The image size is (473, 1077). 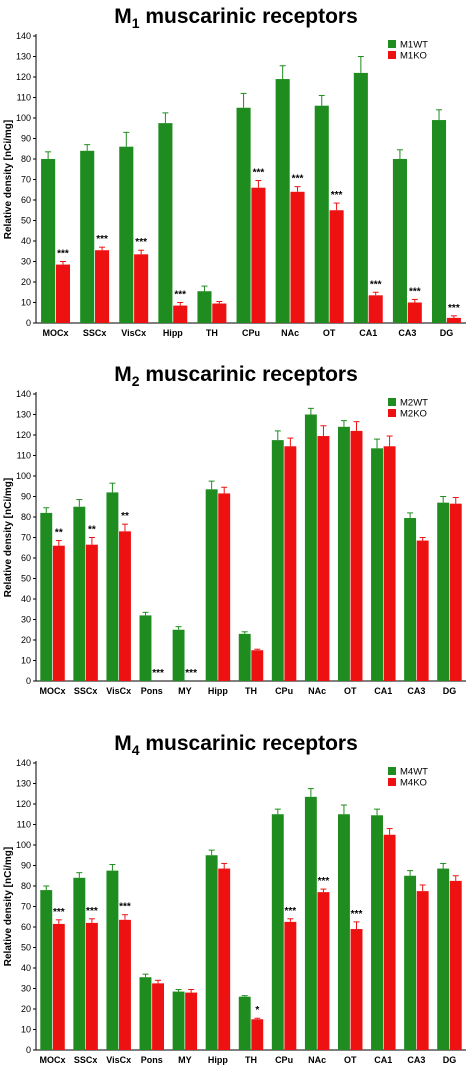 What do you see at coordinates (453, 320) in the screenshot?
I see `bar-M1KO-DG` at bounding box center [453, 320].